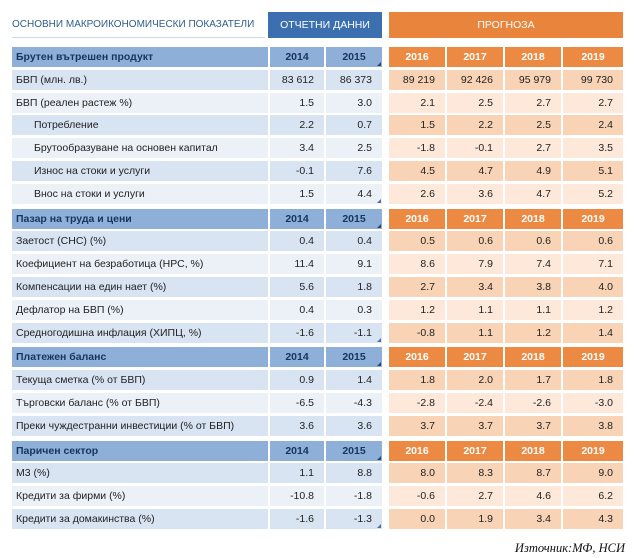  What do you see at coordinates (317, 102) in the screenshot?
I see `table-row: БВП (реален растеж %) 1.5 3.0 2.1 2.5 2.7 2.7` at bounding box center [317, 102].